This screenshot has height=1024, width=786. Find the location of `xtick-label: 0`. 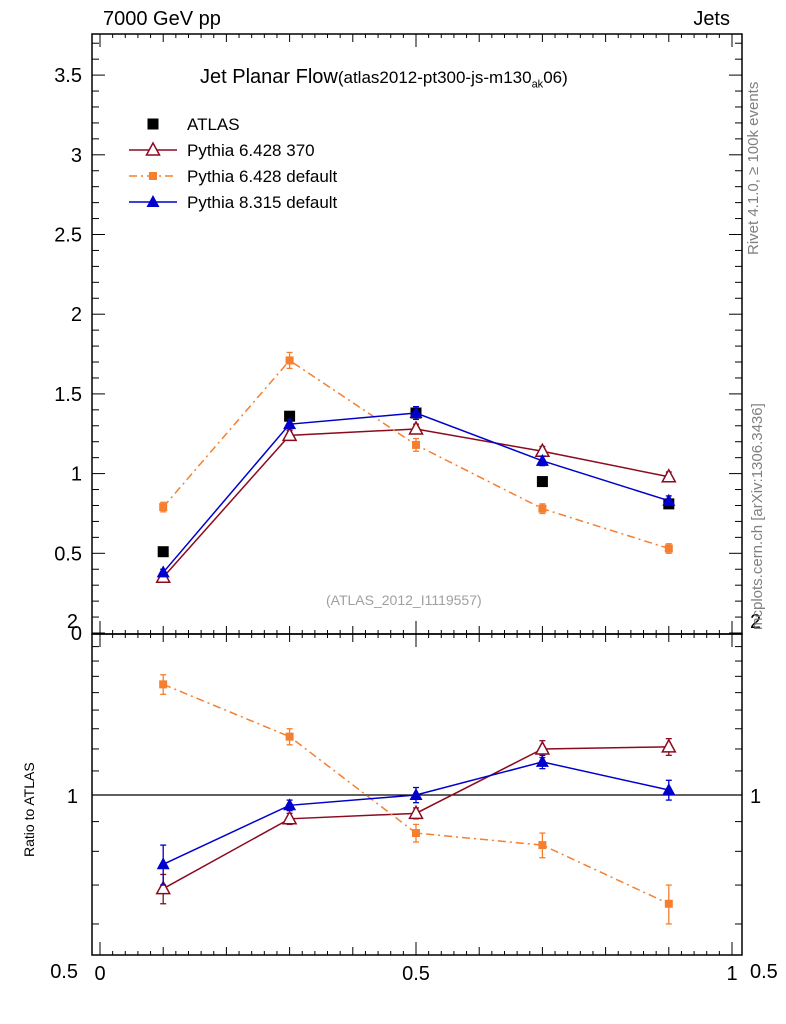

xtick-label: 0 is located at coordinates (99, 974).